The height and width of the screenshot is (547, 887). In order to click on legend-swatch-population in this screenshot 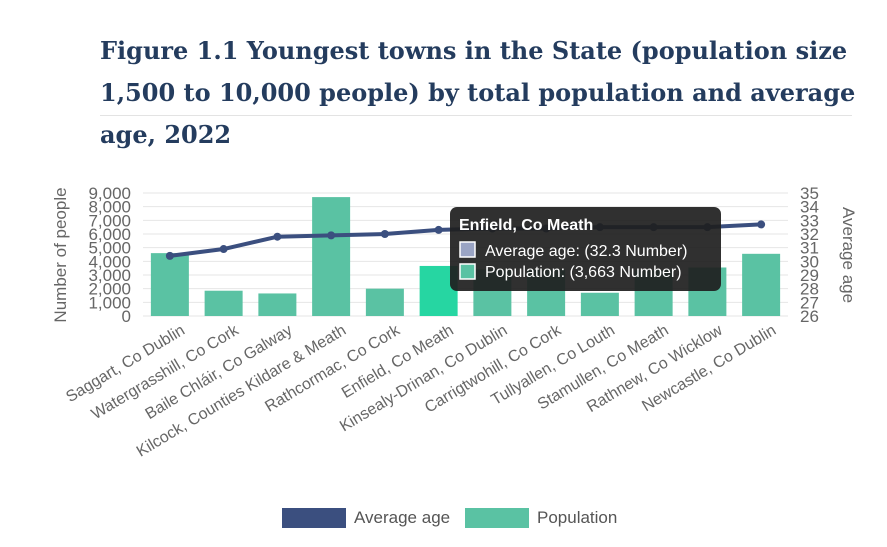, I will do `click(497, 518)`.